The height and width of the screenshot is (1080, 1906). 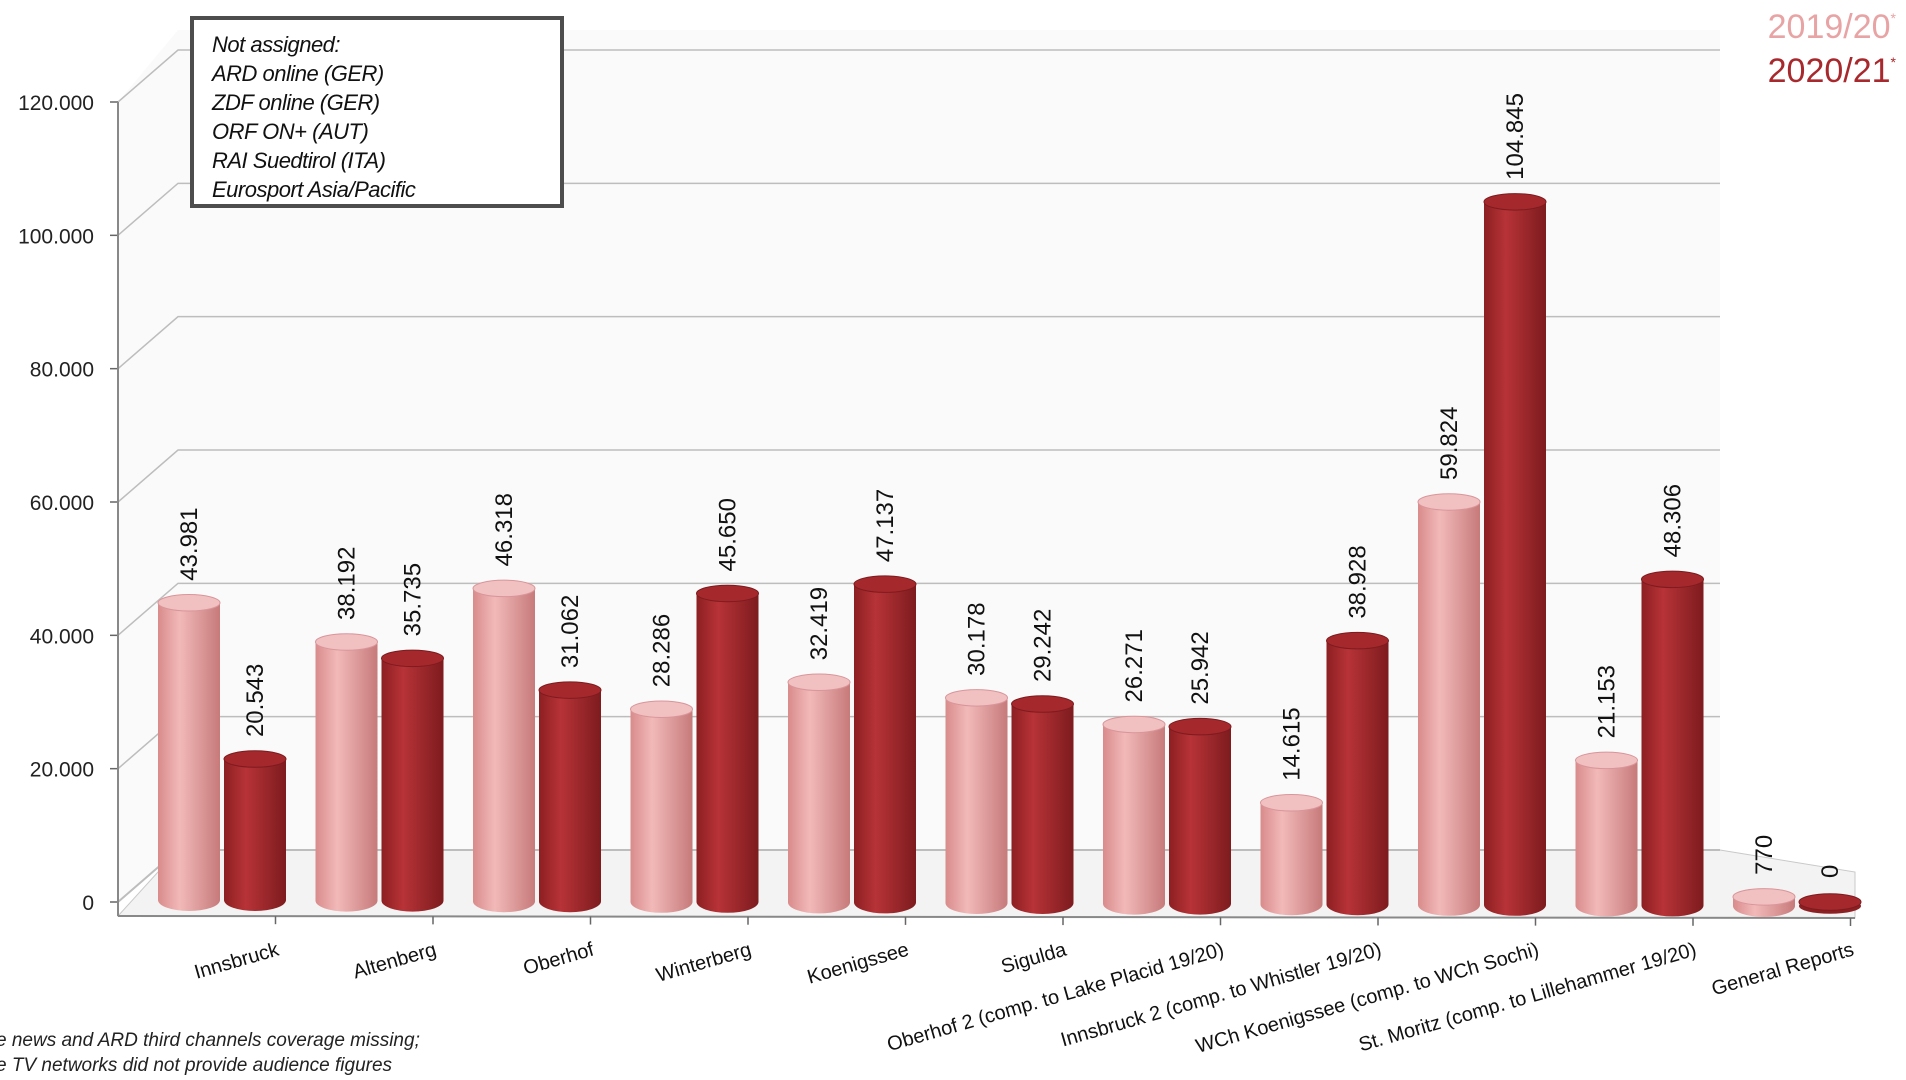 What do you see at coordinates (977, 638) in the screenshot?
I see `data-label: 30.178` at bounding box center [977, 638].